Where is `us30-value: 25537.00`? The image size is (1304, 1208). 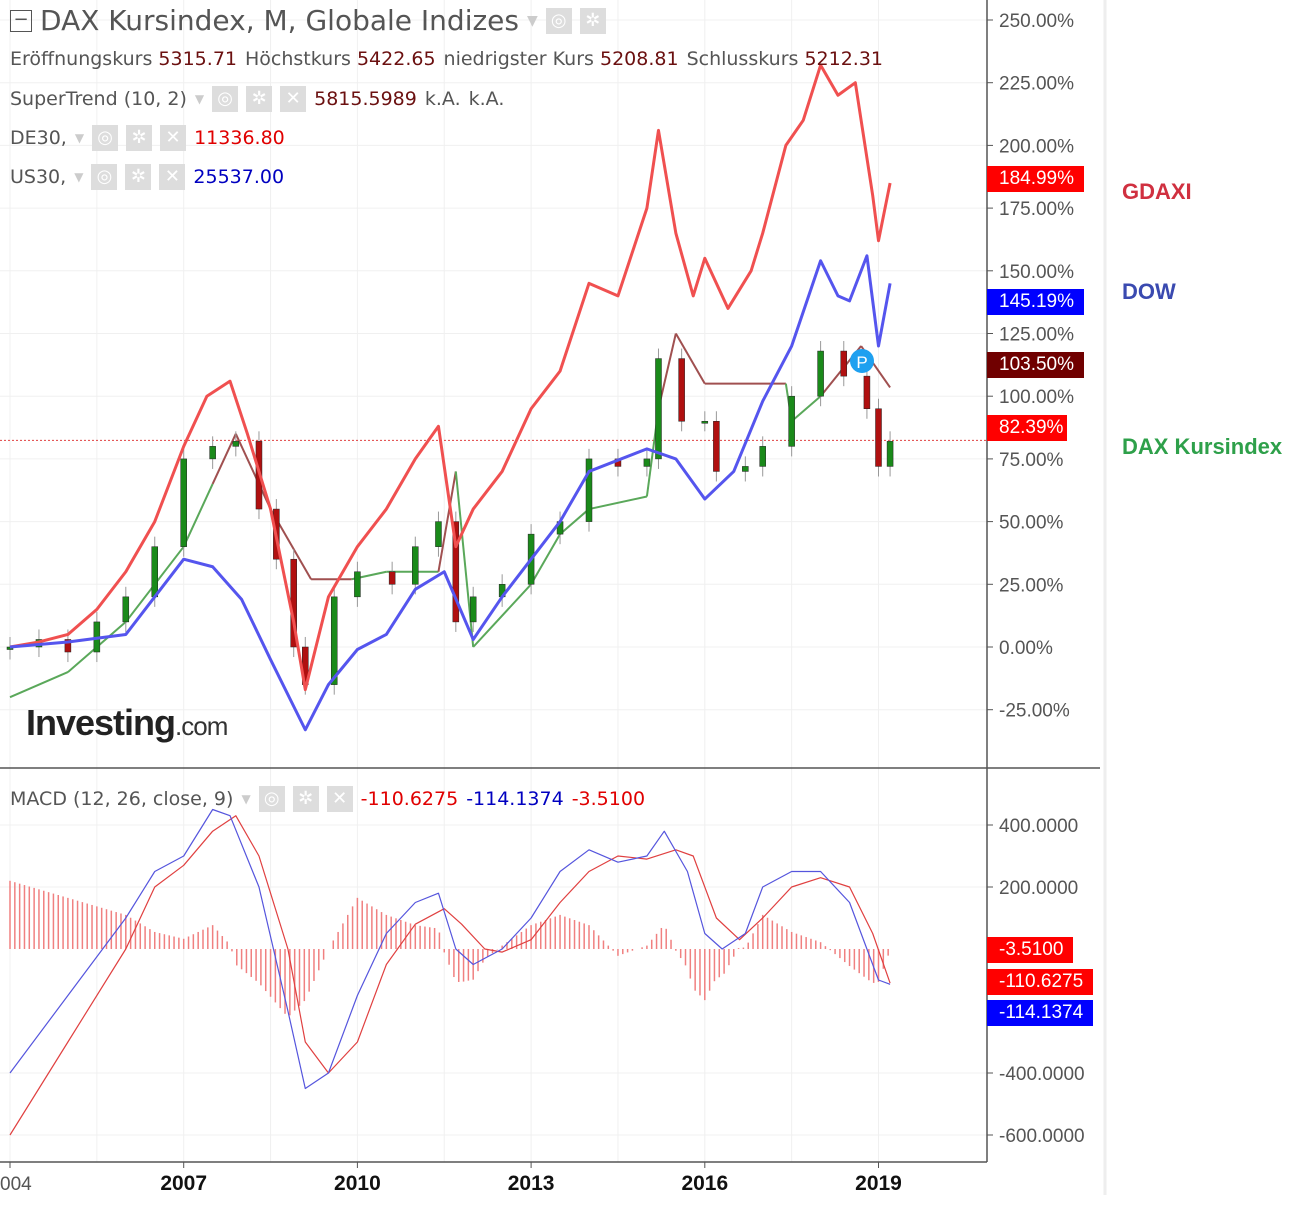
us30-value: 25537.00 is located at coordinates (239, 177).